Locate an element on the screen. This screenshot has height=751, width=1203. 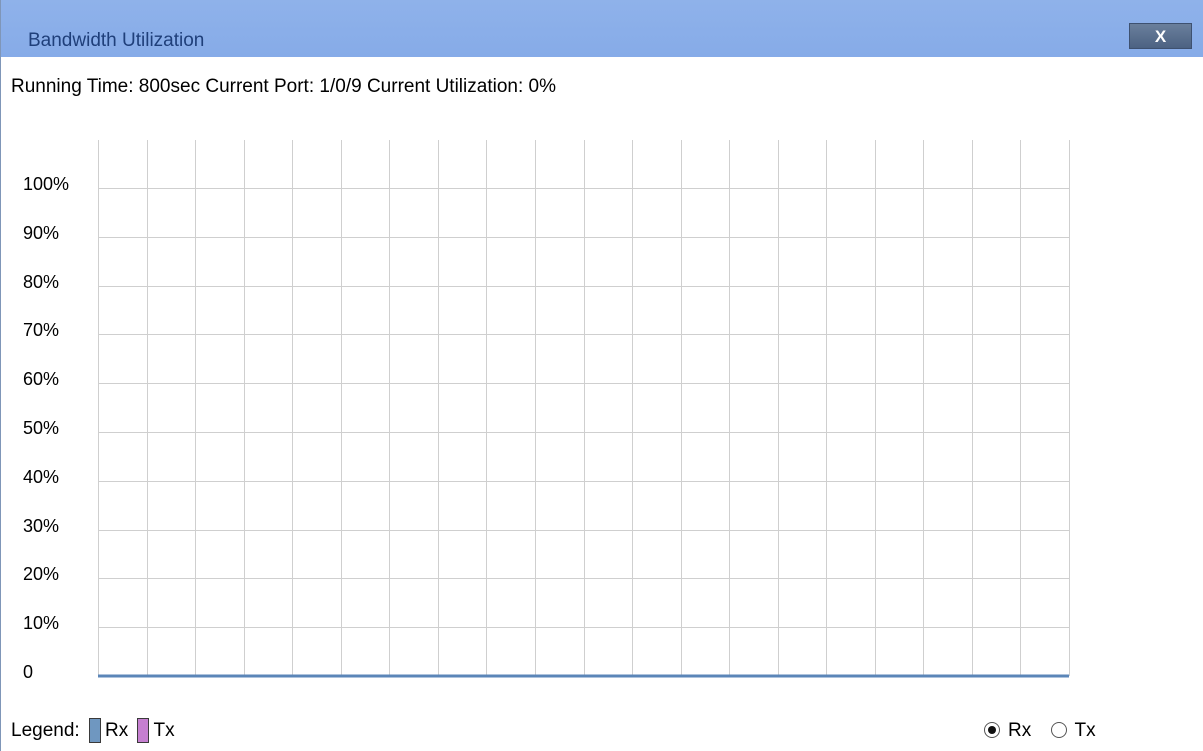
radio-tx is located at coordinates (1058, 730).